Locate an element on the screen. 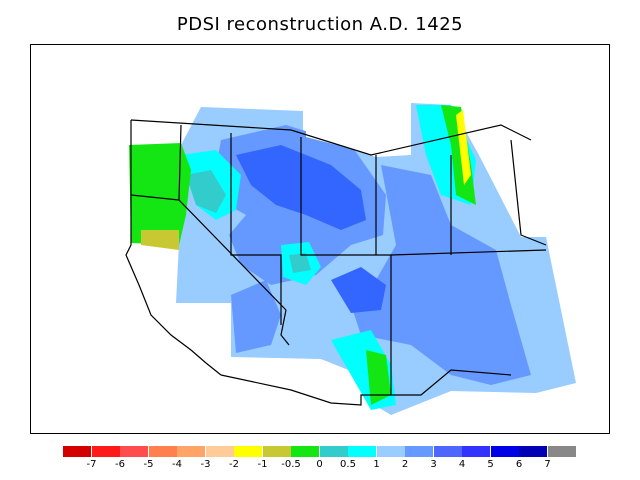 The image size is (640, 480). olive-west-coast is located at coordinates (160, 240).